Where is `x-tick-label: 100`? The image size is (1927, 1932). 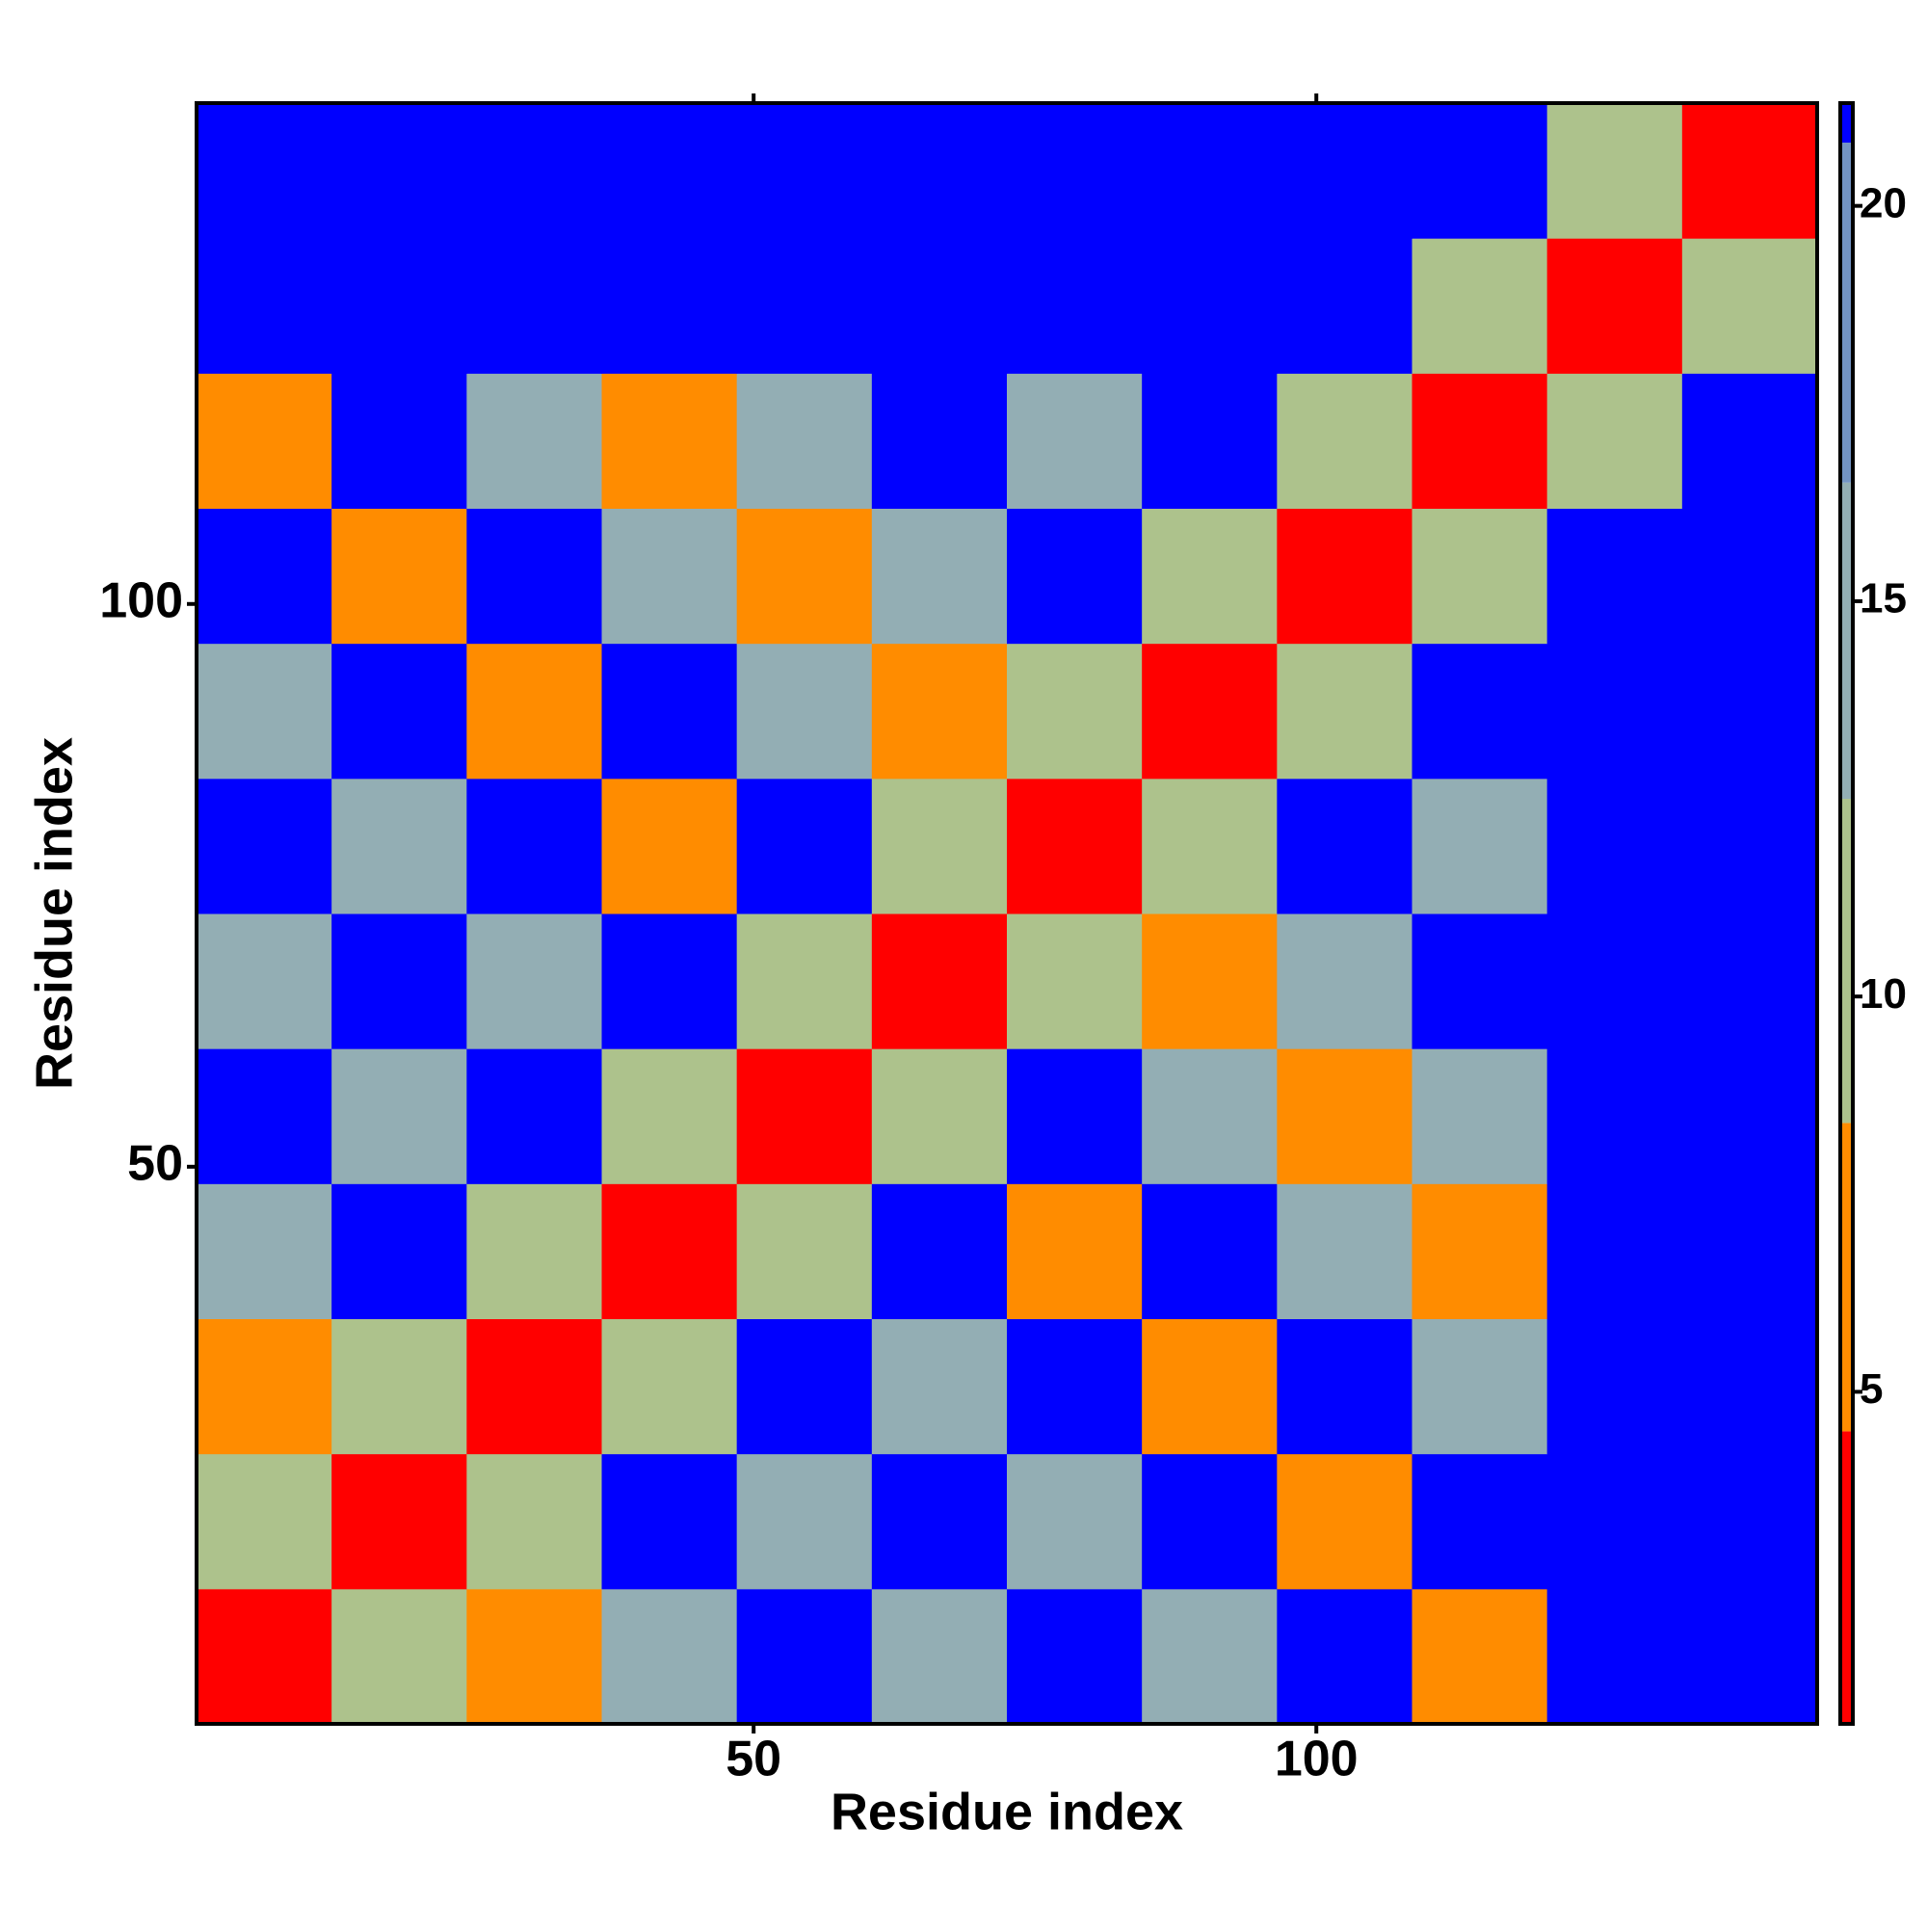 x-tick-label: 100 is located at coordinates (1317, 1759).